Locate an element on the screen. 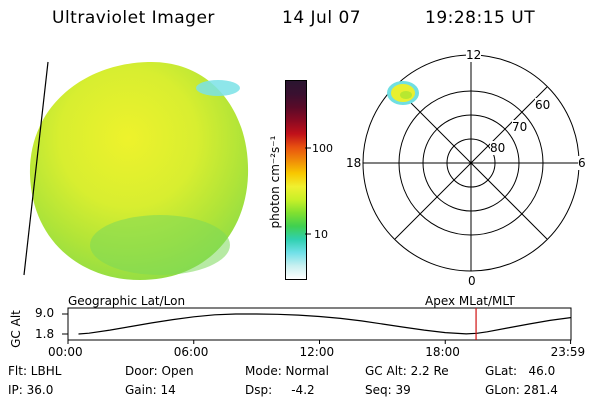  ip-status: IP: 36.0 is located at coordinates (31, 390).